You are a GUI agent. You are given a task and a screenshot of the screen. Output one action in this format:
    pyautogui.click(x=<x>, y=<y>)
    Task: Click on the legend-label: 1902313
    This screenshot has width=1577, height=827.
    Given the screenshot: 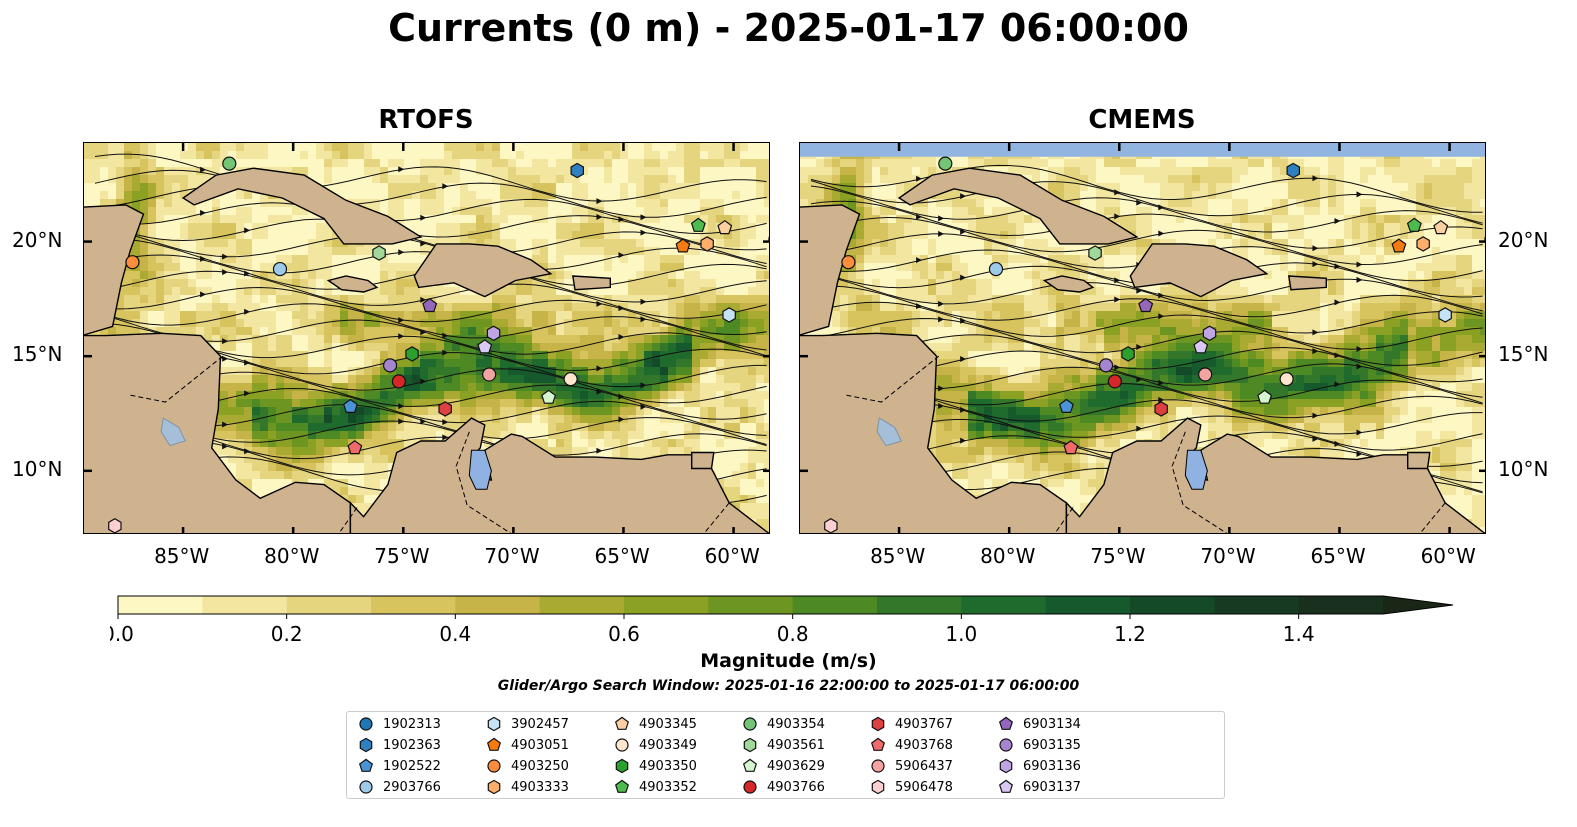 What is the action you would take?
    pyautogui.click(x=412, y=724)
    